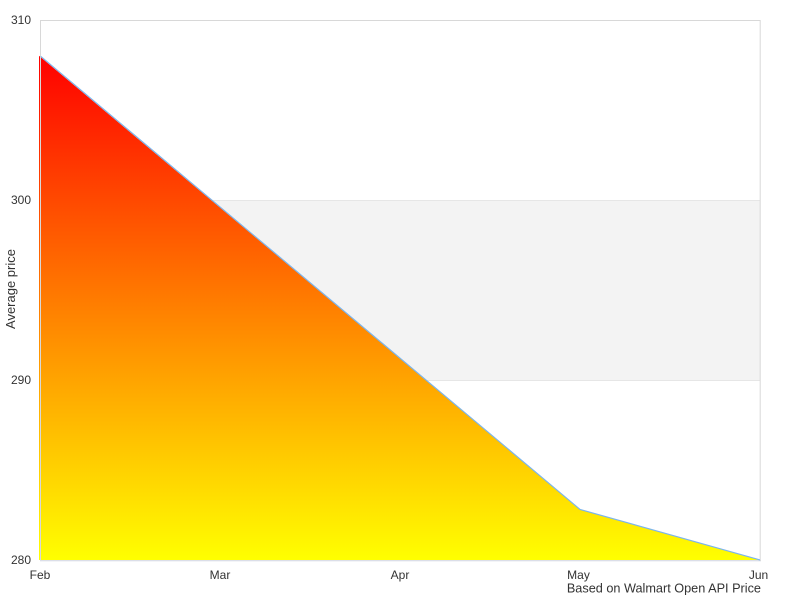 The height and width of the screenshot is (605, 800). What do you see at coordinates (21, 560) in the screenshot?
I see `svg-text: 280` at bounding box center [21, 560].